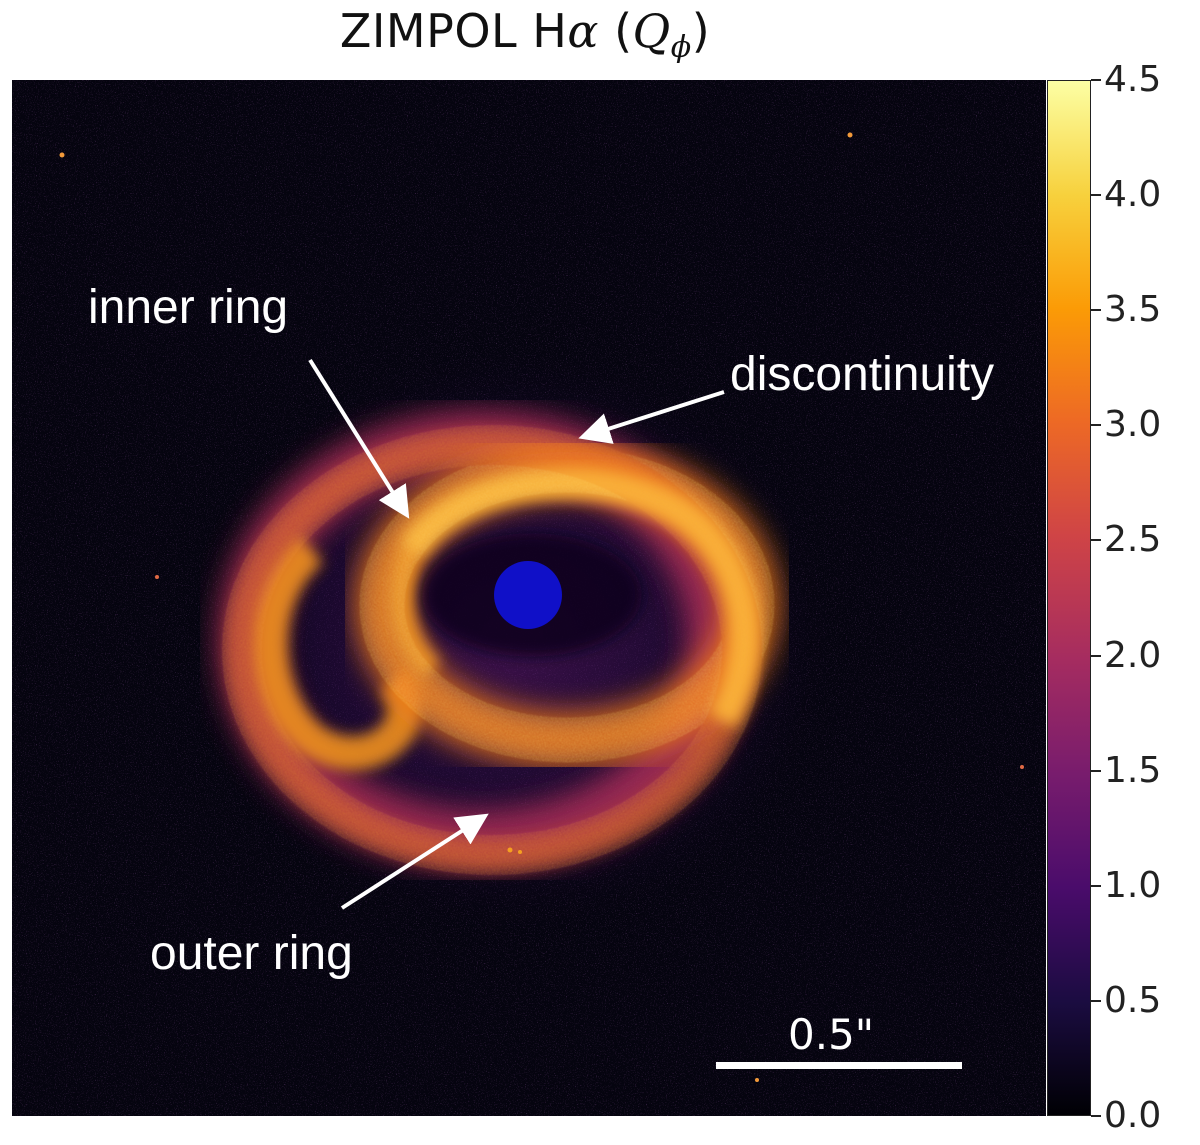  What do you see at coordinates (1133, 655) in the screenshot?
I see `colorbar-tick-label: 2.0` at bounding box center [1133, 655].